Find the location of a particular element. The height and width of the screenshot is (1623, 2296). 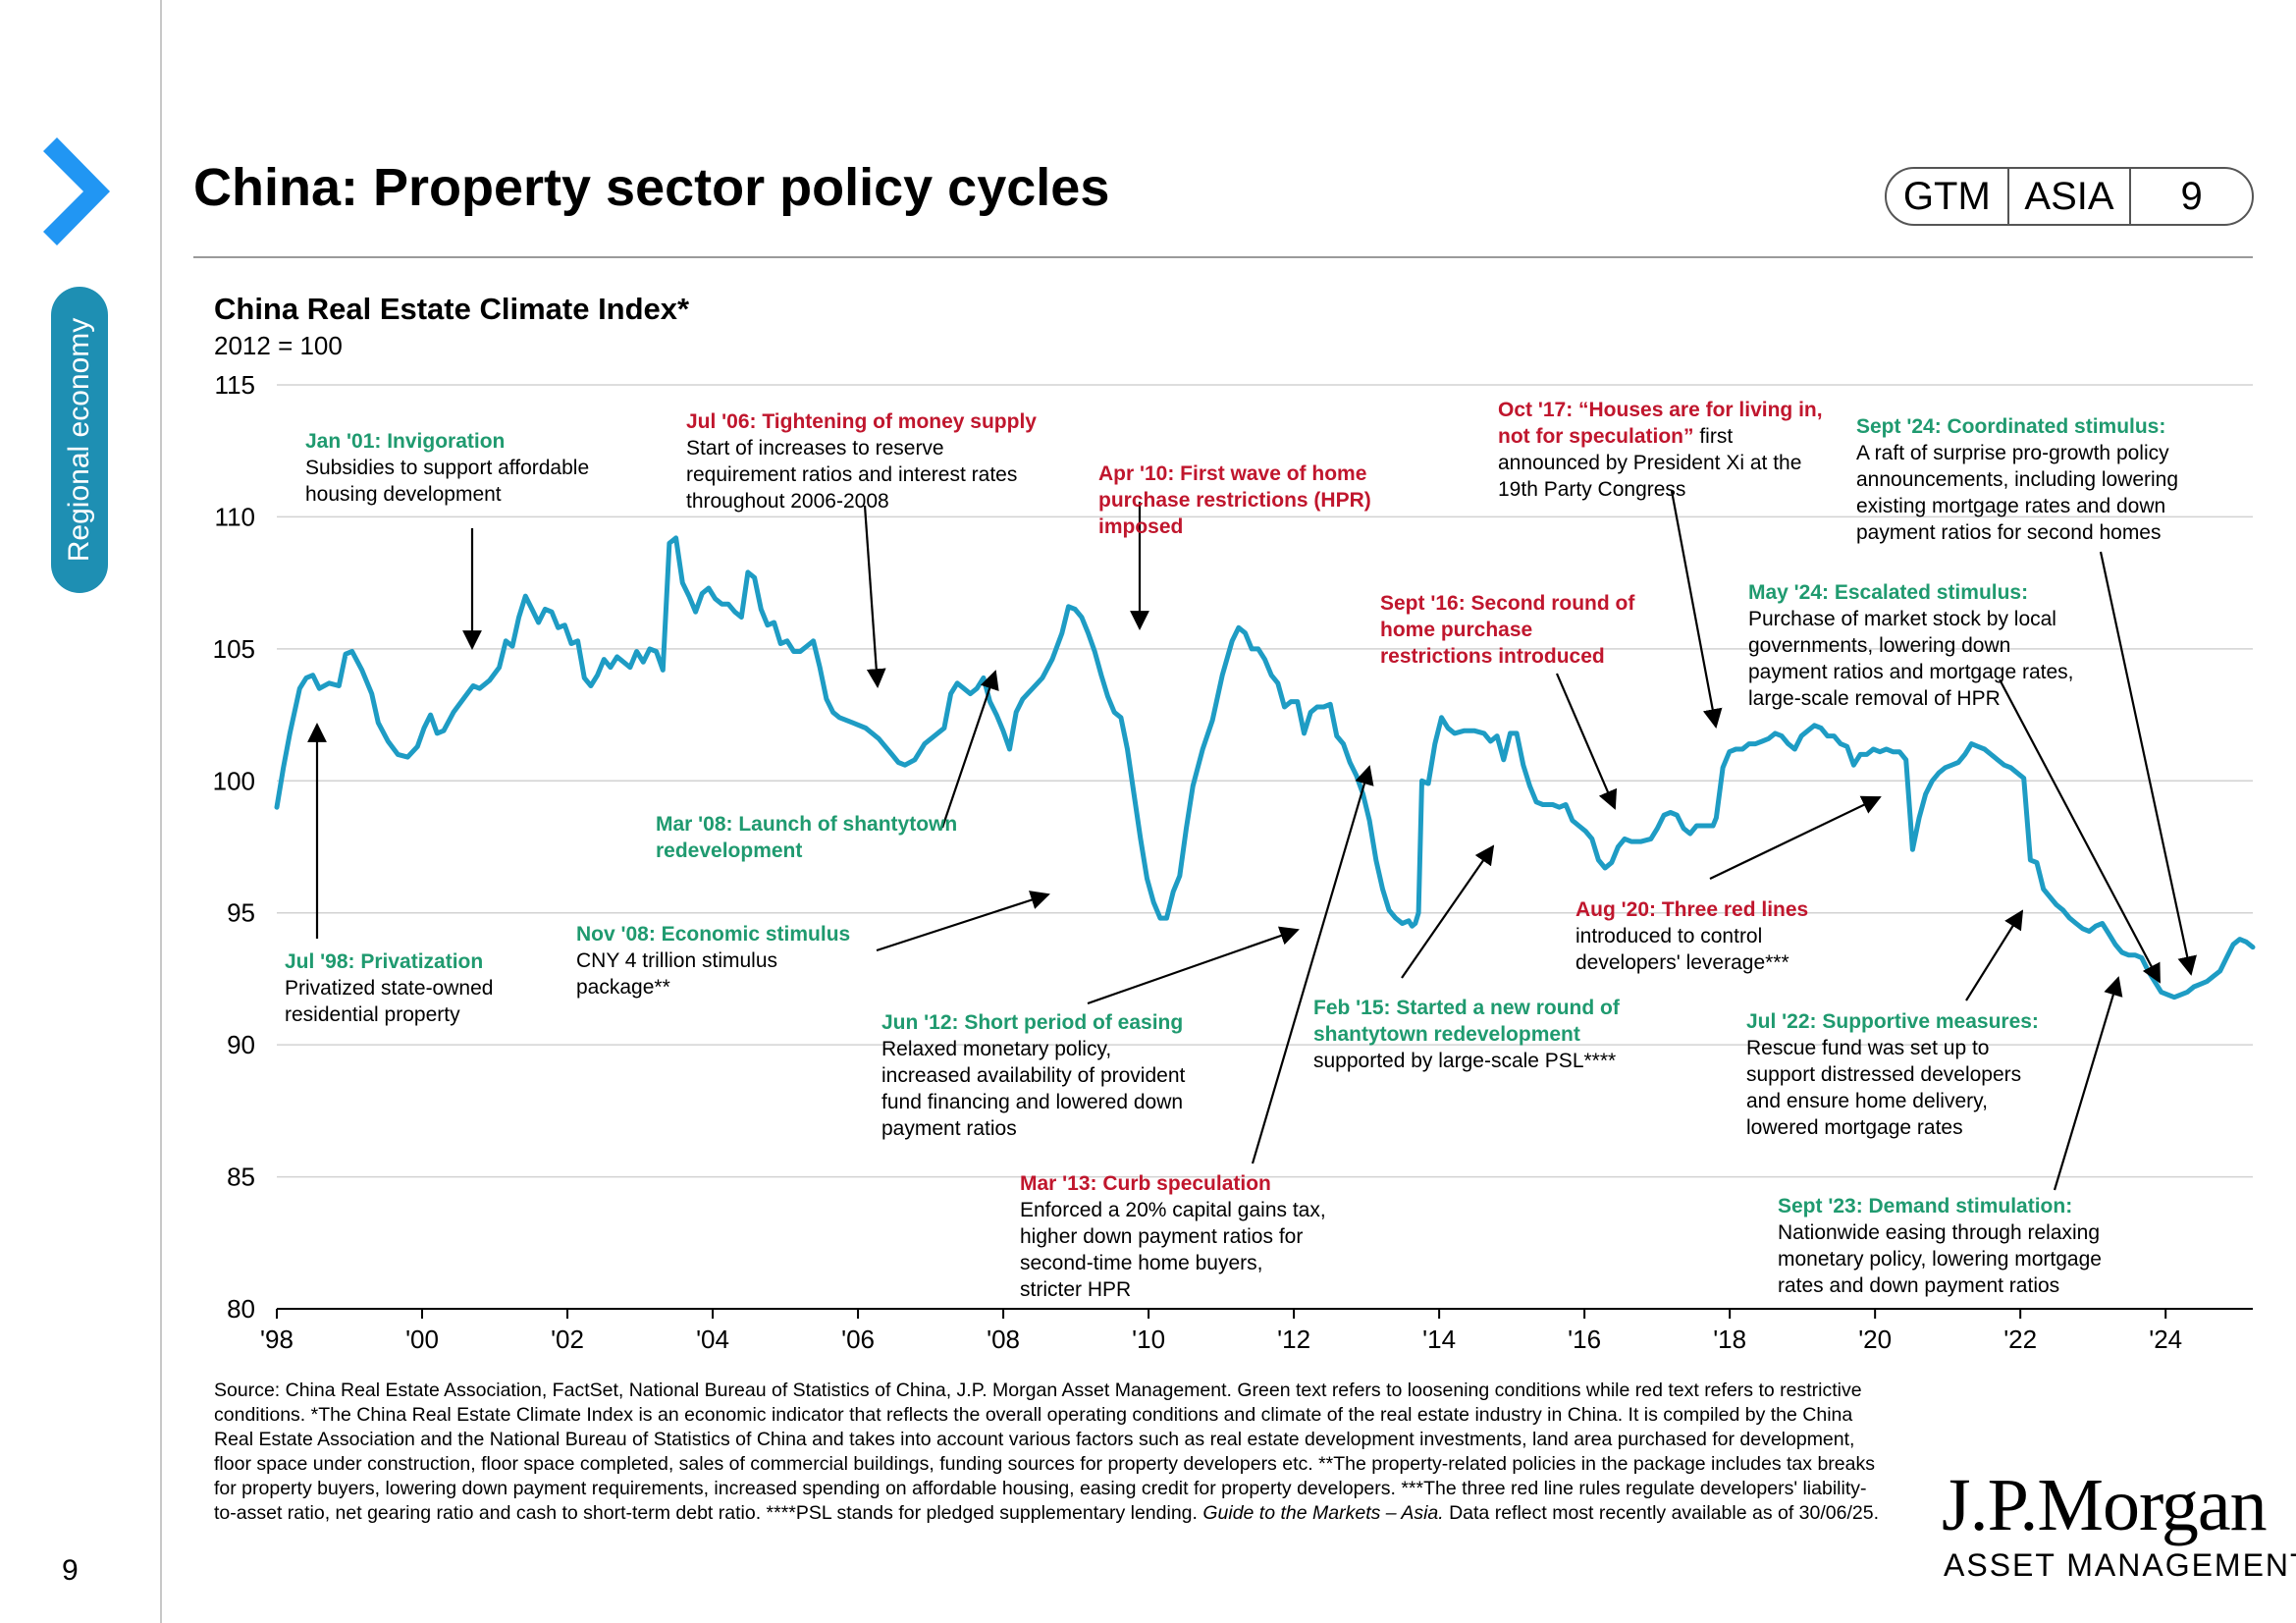

annotation-line: governments, lowering down is located at coordinates (1879, 645).